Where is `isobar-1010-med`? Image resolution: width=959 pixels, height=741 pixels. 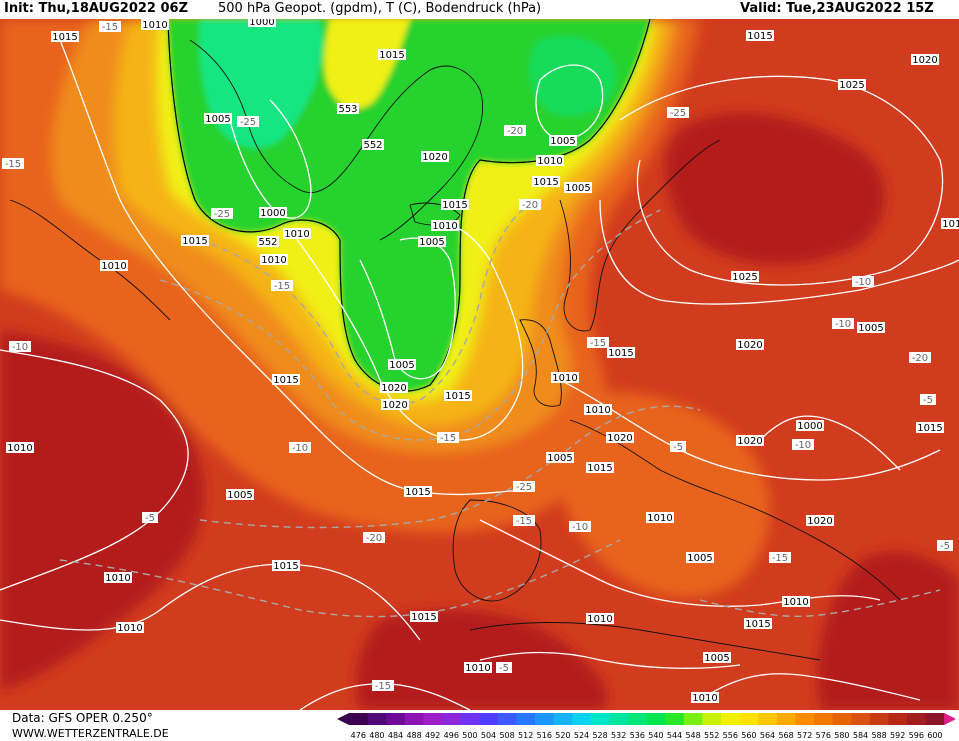 isobar-1010-med is located at coordinates (680, 563).